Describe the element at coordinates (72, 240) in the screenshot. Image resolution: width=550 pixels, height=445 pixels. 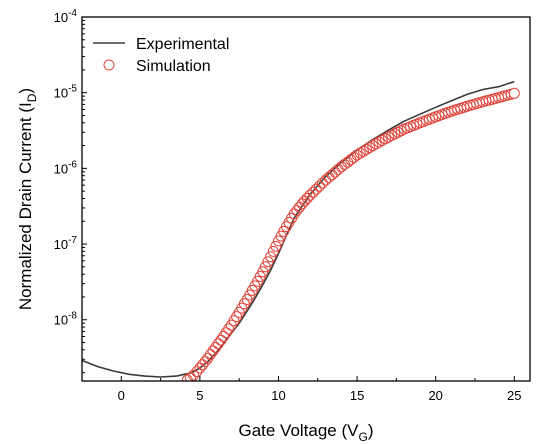
I see `y-tick-exp: -7` at that location.